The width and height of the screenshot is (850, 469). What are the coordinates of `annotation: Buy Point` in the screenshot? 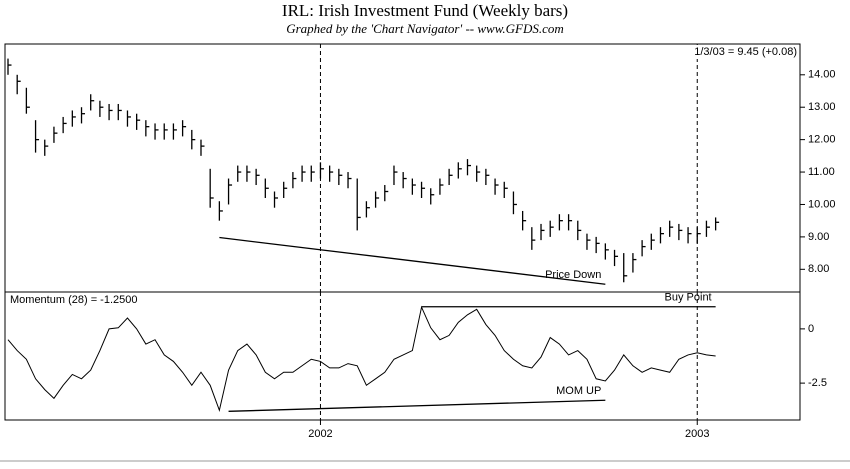 It's located at (688, 298).